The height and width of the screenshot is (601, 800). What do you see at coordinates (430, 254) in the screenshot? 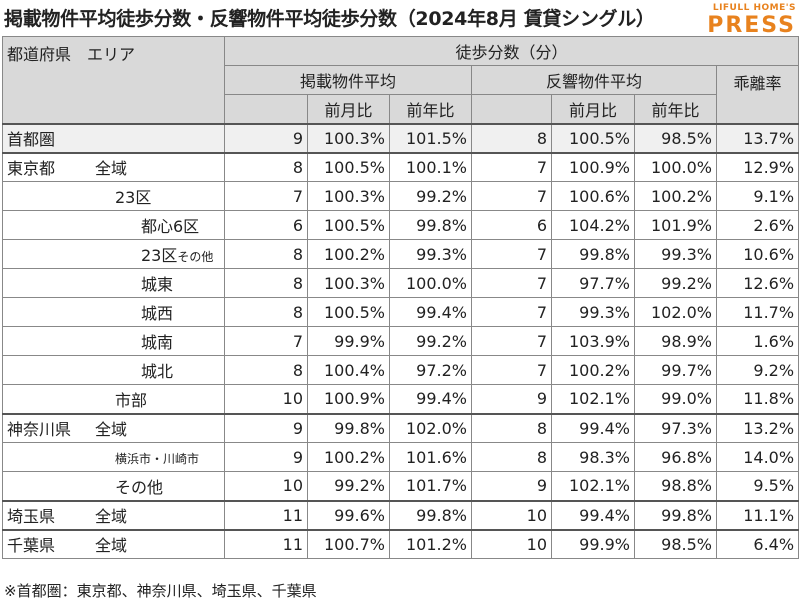
I see `listed-yoy-cell: 99.3%` at bounding box center [430, 254].